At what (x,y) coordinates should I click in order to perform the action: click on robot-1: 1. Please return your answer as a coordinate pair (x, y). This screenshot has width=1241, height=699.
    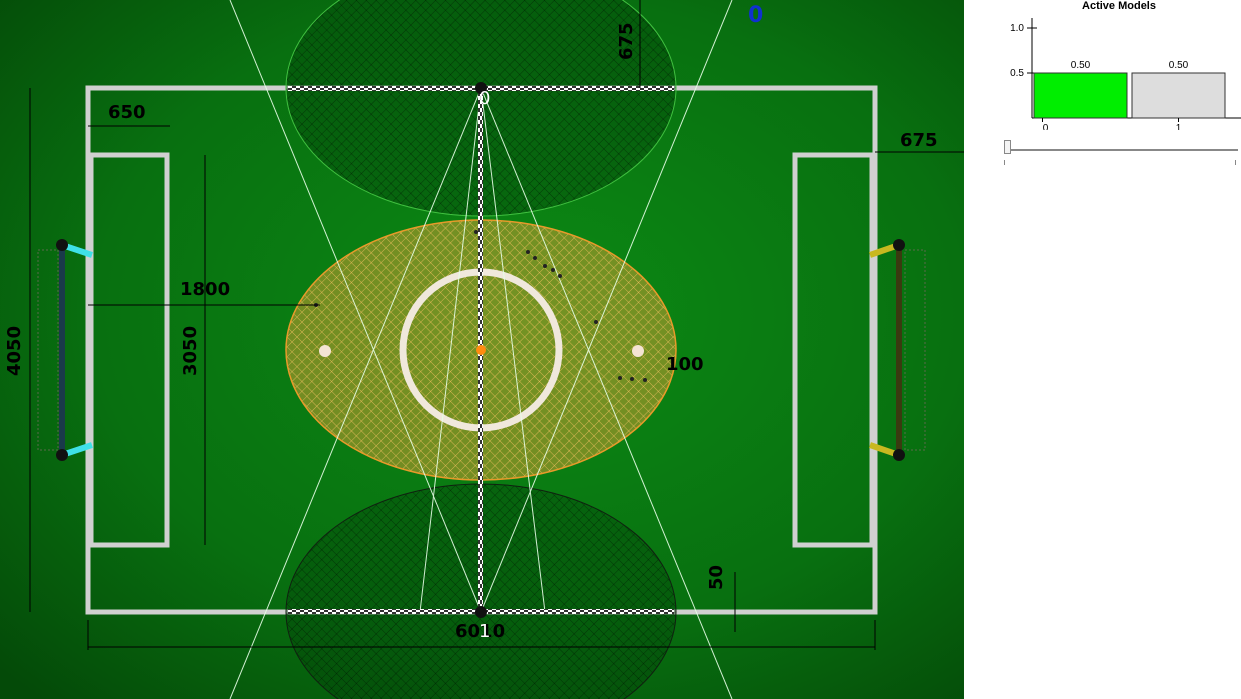
    Looking at the image, I should click on (482, 624).